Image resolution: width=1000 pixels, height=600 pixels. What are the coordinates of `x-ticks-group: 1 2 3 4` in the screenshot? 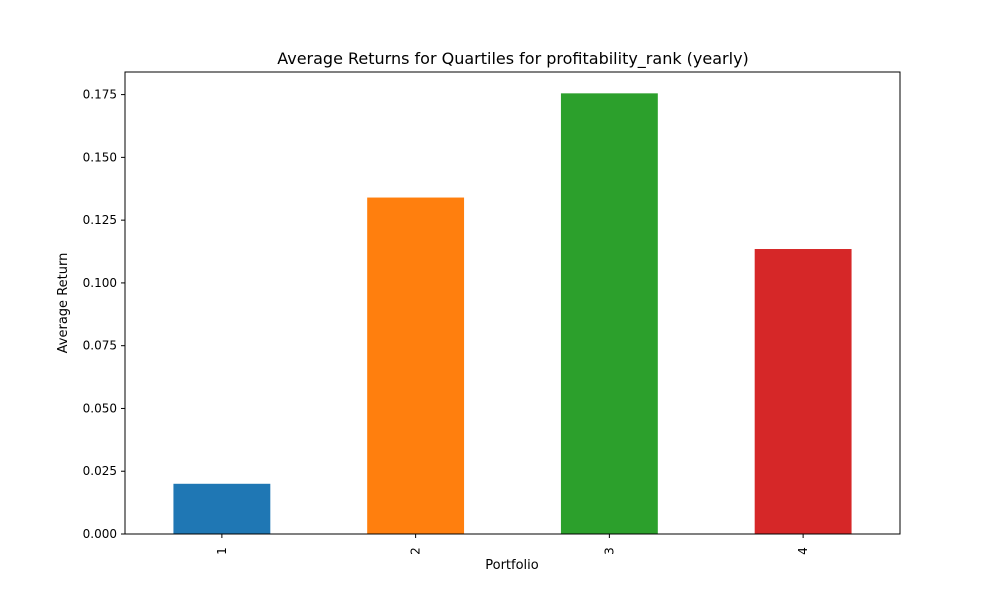 It's located at (512, 544).